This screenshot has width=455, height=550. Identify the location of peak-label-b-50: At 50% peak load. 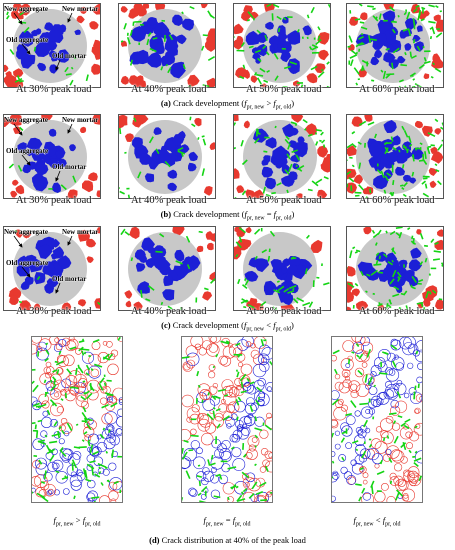
(284, 200).